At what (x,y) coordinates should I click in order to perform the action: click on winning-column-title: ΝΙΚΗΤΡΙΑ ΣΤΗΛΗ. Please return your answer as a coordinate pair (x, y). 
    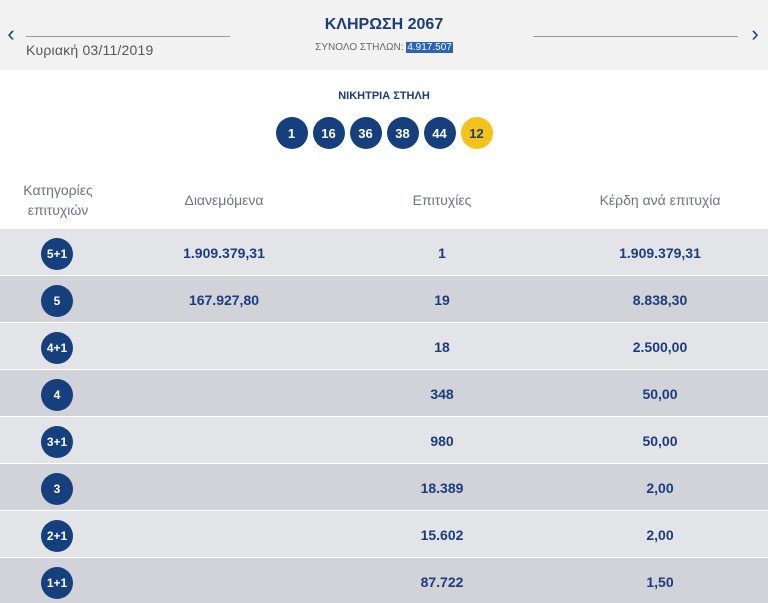
    Looking at the image, I should click on (384, 96).